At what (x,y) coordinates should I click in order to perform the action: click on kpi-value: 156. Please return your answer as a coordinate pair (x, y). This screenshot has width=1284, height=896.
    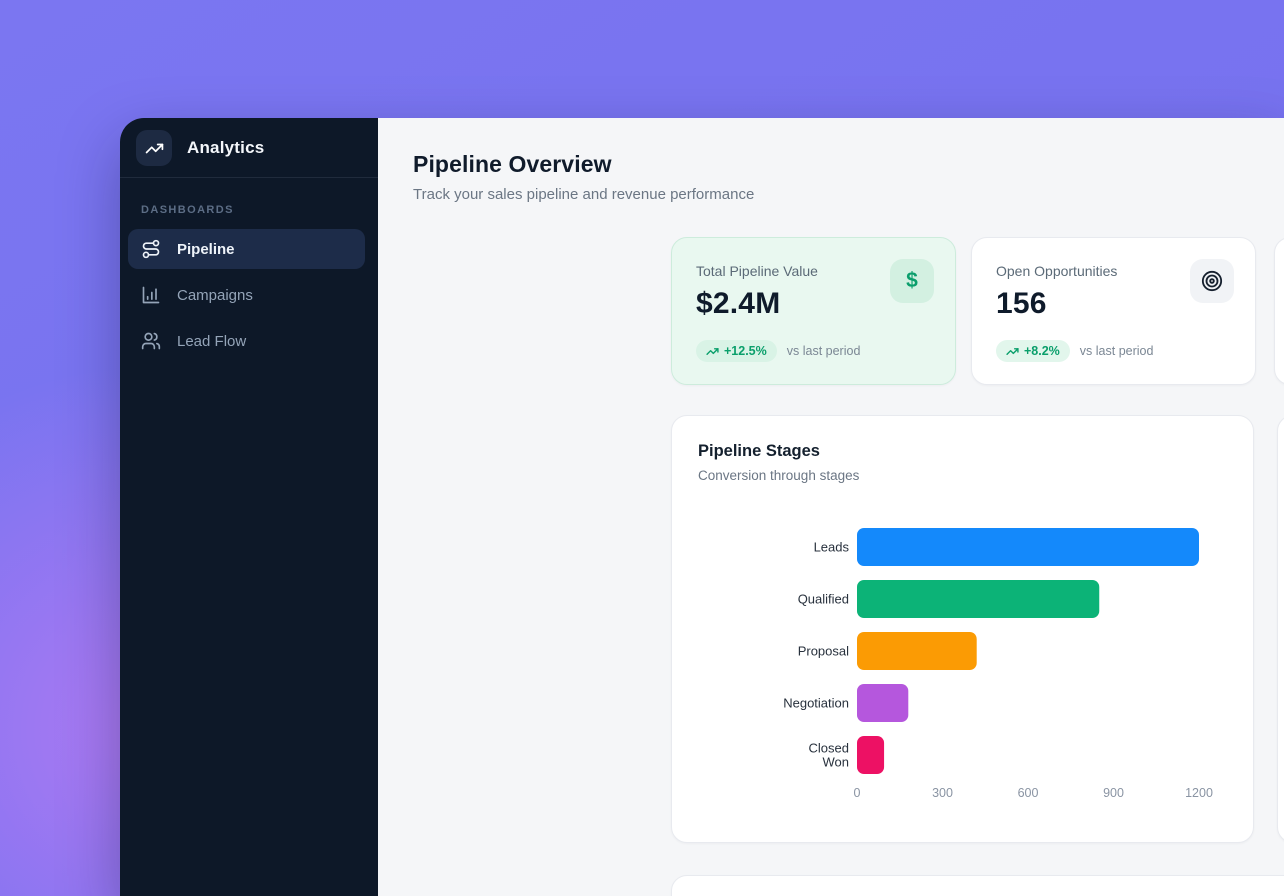
    Looking at the image, I should click on (1021, 303).